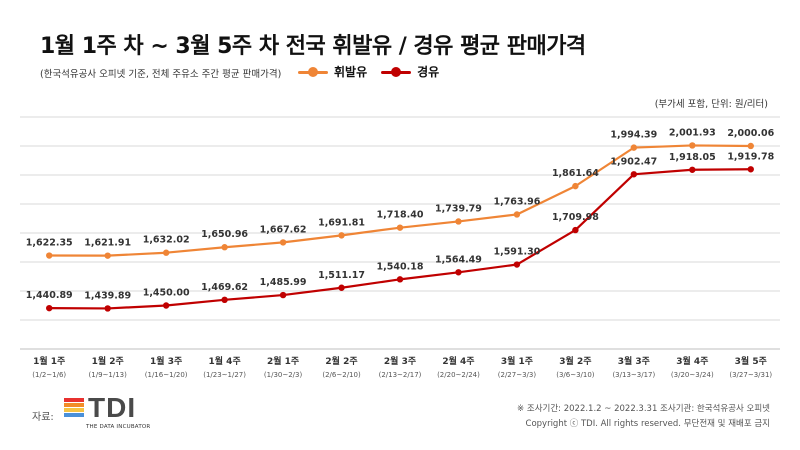 The height and width of the screenshot is (450, 800). Describe the element at coordinates (692, 157) in the screenshot. I see `data-label-diesel: 1,918.05` at that location.